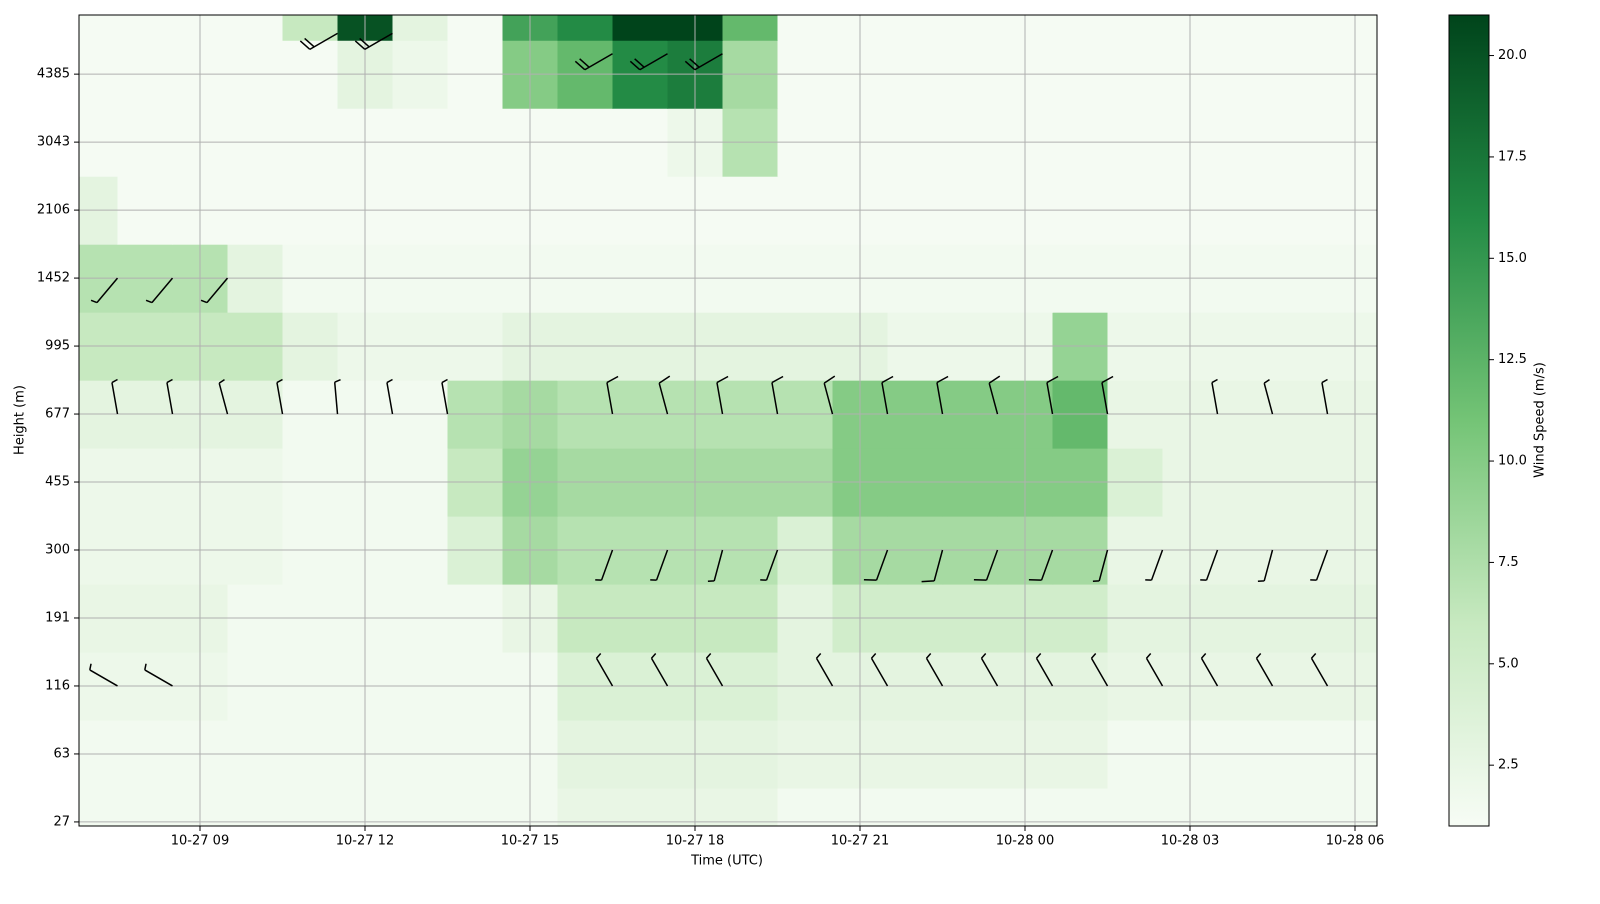 The image size is (1600, 904). Describe the element at coordinates (57, 685) in the screenshot. I see `y-tick-label: 116` at that location.